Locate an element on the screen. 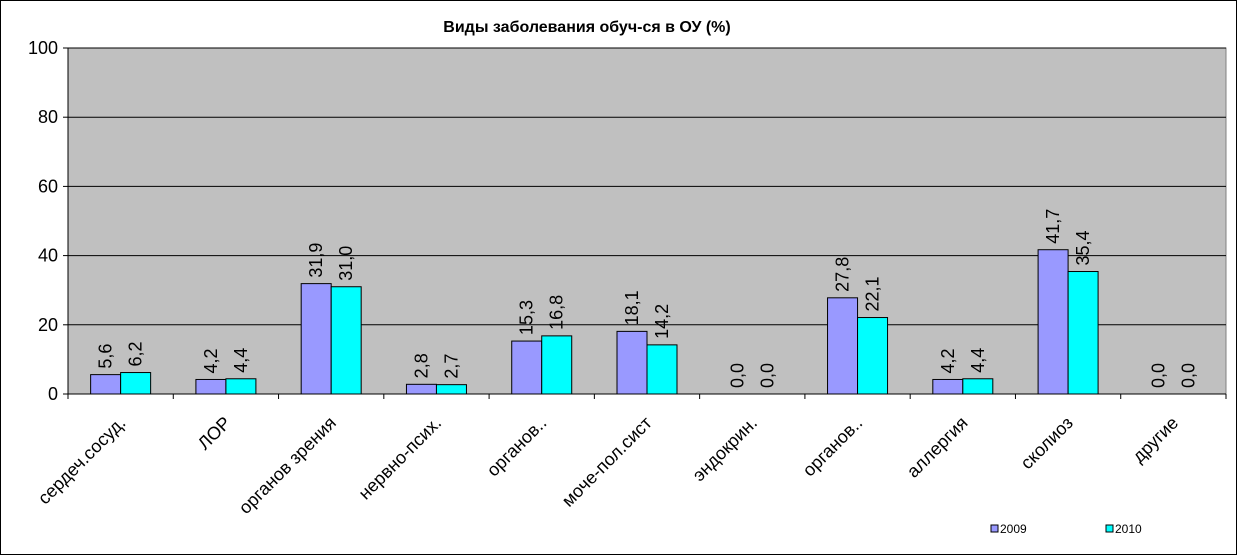 This screenshot has width=1237, height=555. data-label-2009: 2,8 is located at coordinates (421, 365).